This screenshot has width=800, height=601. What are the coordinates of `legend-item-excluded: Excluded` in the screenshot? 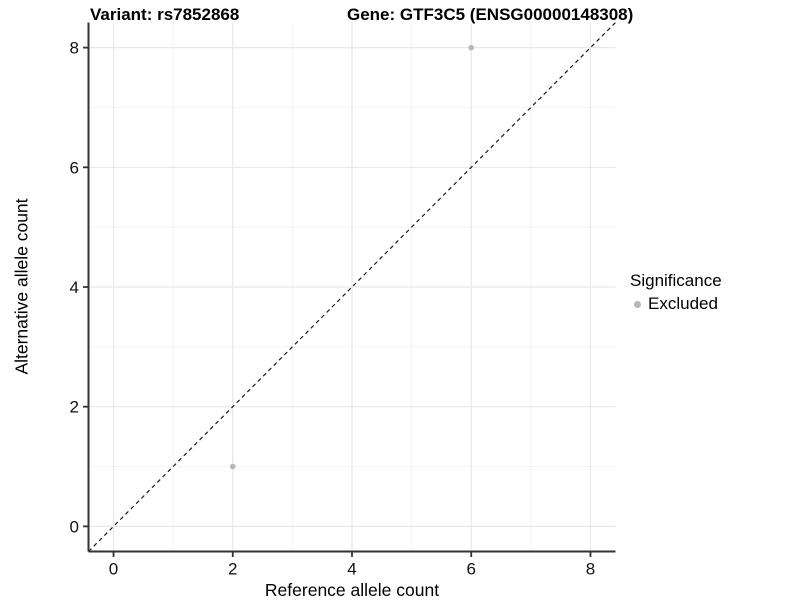 It's located at (676, 304).